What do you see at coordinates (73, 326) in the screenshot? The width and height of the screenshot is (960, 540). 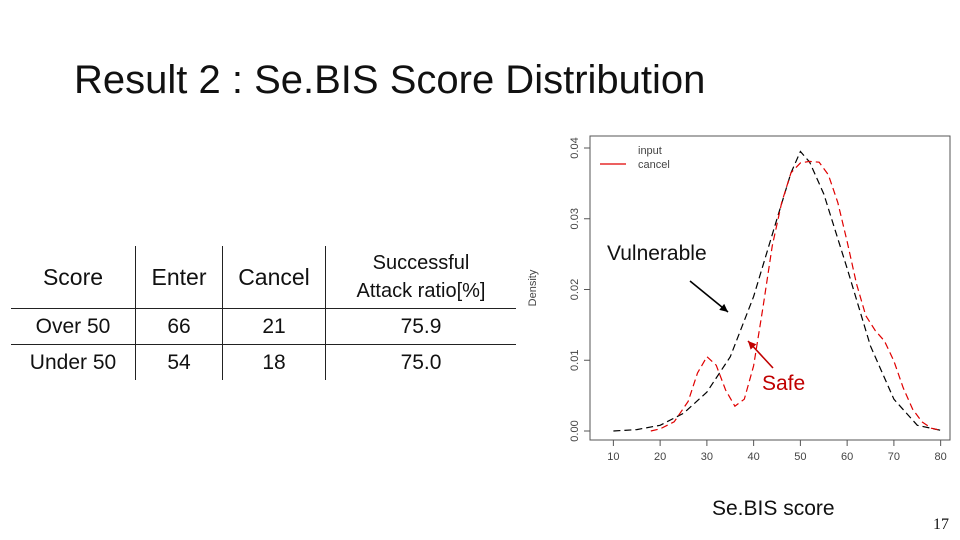 I see `cell-score: Over 50` at bounding box center [73, 326].